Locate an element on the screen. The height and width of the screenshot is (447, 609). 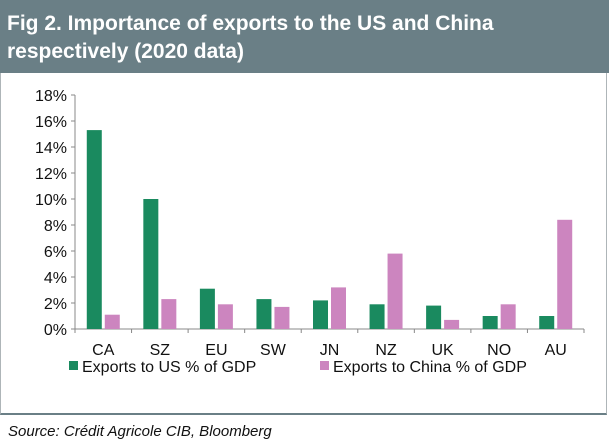
bar-us-sw is located at coordinates (264, 314).